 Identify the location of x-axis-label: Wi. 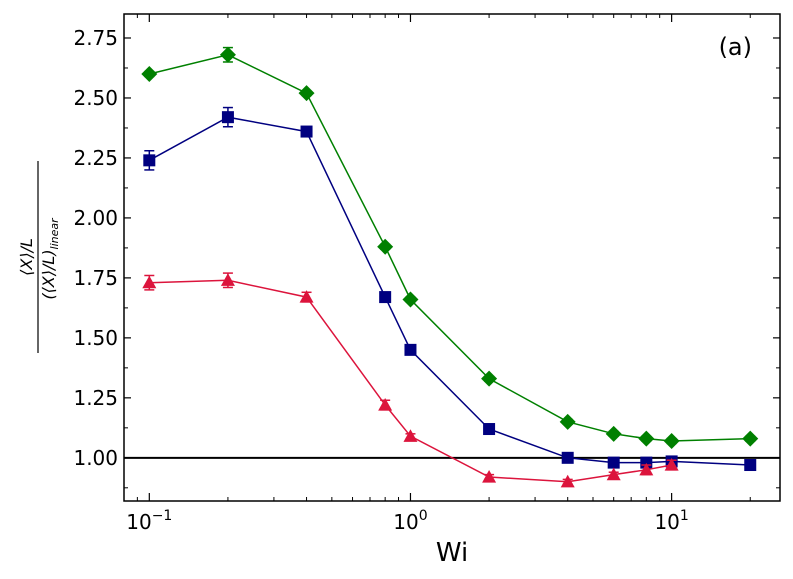
(452, 553).